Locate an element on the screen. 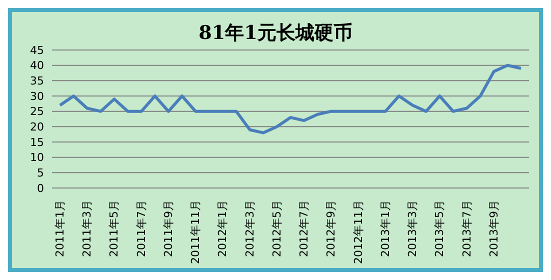  x-tick-label: 2012年1月 is located at coordinates (223, 228).